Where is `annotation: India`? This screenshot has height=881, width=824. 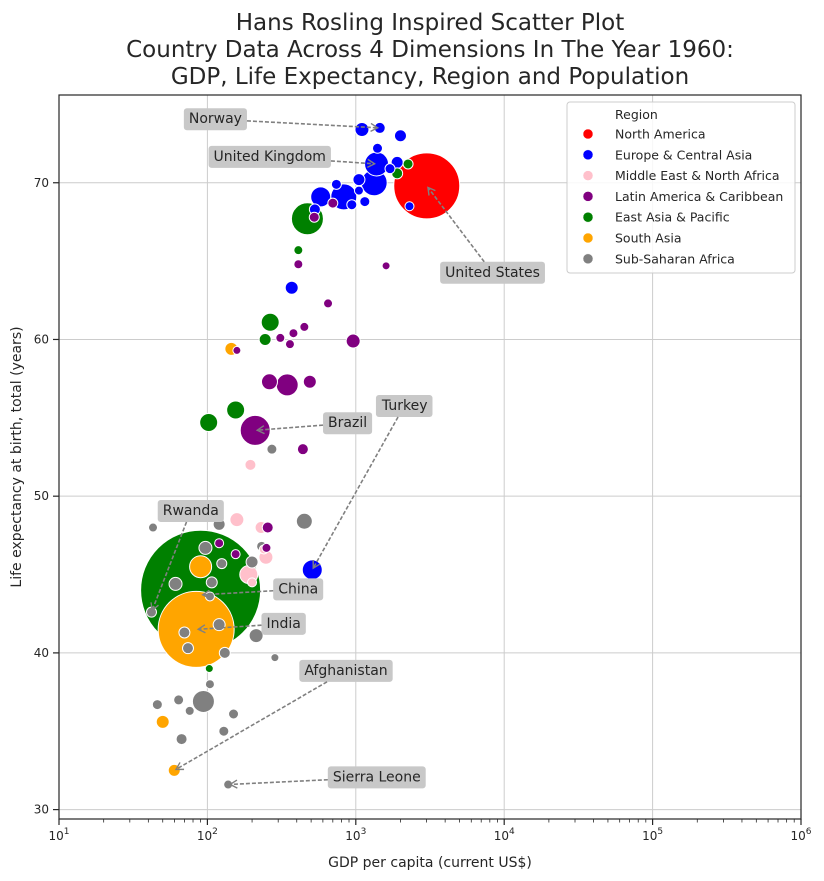 annotation: India is located at coordinates (283, 623).